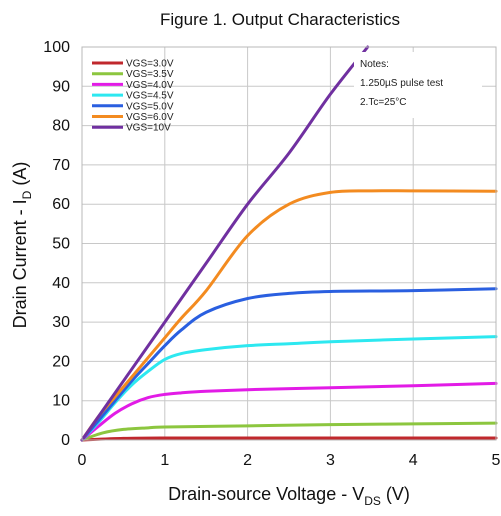 The image size is (501, 516). What do you see at coordinates (372, 501) in the screenshot?
I see `x-axis-label-subscript: DS` at bounding box center [372, 501].